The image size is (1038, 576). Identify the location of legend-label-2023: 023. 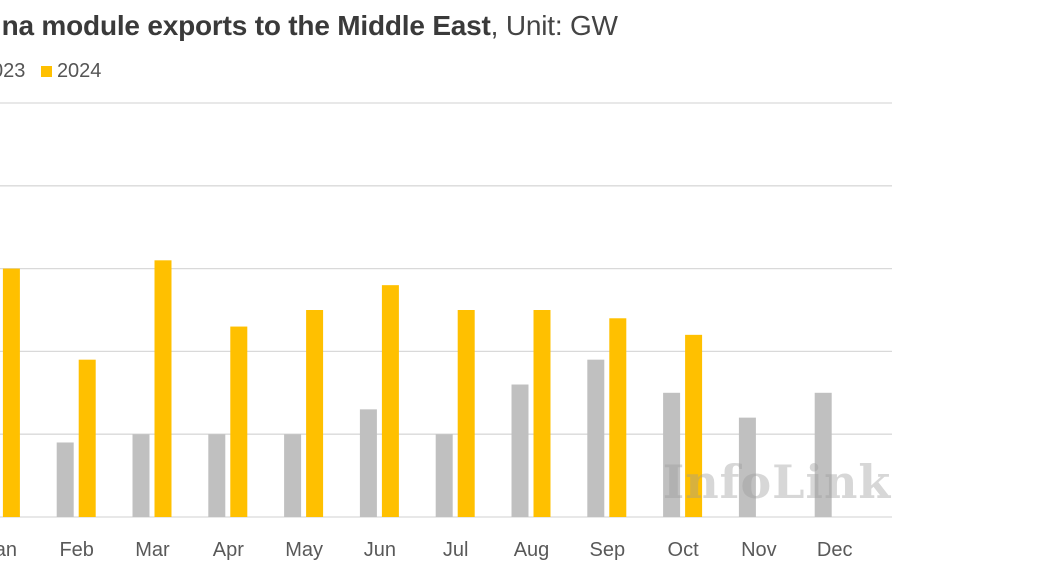
(13, 71).